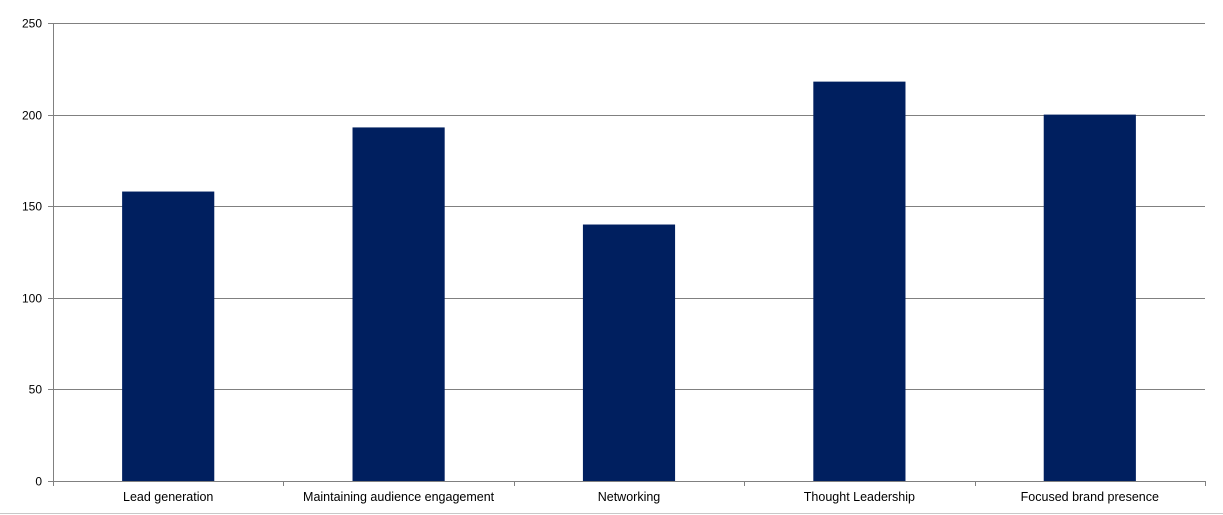 The width and height of the screenshot is (1223, 515). Describe the element at coordinates (32, 207) in the screenshot. I see `y-tick-label: 150` at that location.